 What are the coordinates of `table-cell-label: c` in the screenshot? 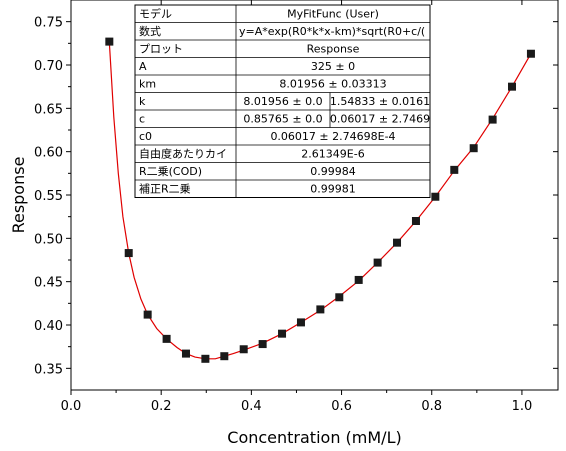 It's located at (142, 119).